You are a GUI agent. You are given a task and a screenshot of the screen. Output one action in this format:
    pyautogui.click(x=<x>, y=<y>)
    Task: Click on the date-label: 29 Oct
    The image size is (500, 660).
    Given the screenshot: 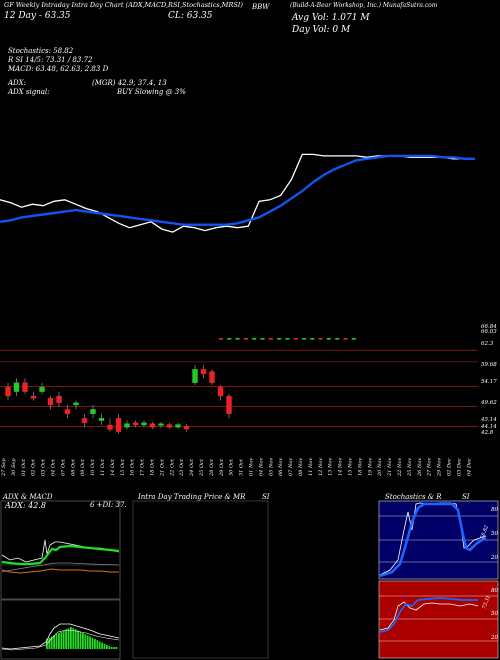 What is the action you would take?
    pyautogui.click(x=222, y=467)
    